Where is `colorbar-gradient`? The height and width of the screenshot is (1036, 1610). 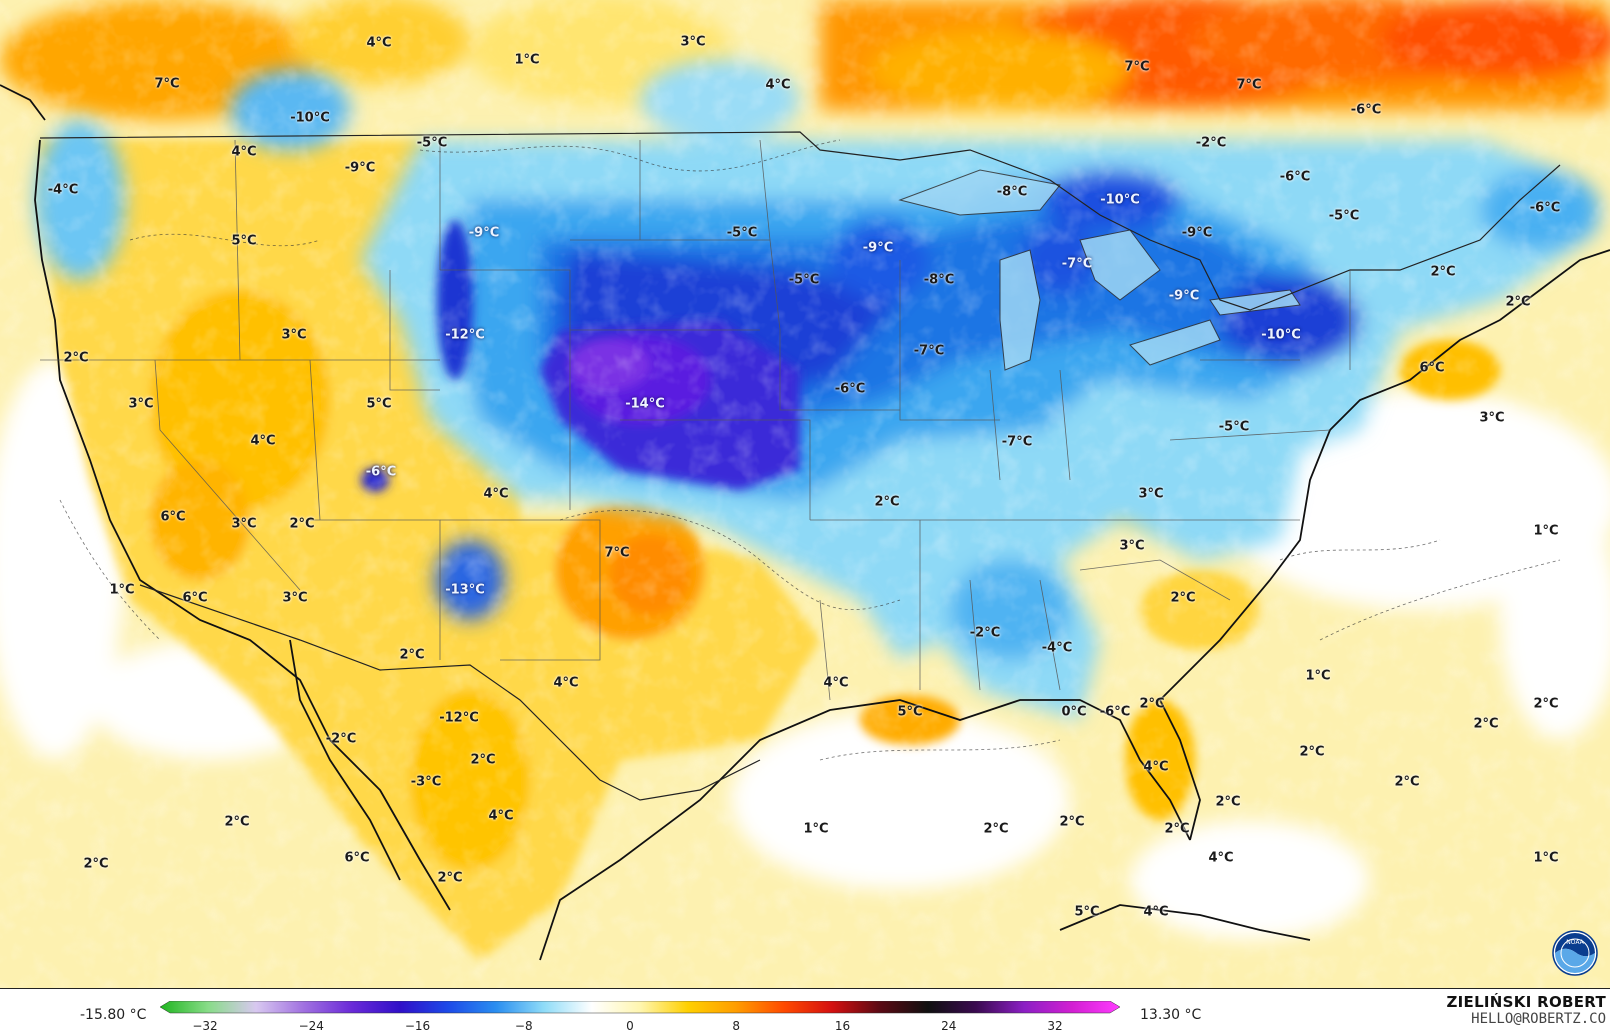
colorbar-gradient is located at coordinates (640, 1007).